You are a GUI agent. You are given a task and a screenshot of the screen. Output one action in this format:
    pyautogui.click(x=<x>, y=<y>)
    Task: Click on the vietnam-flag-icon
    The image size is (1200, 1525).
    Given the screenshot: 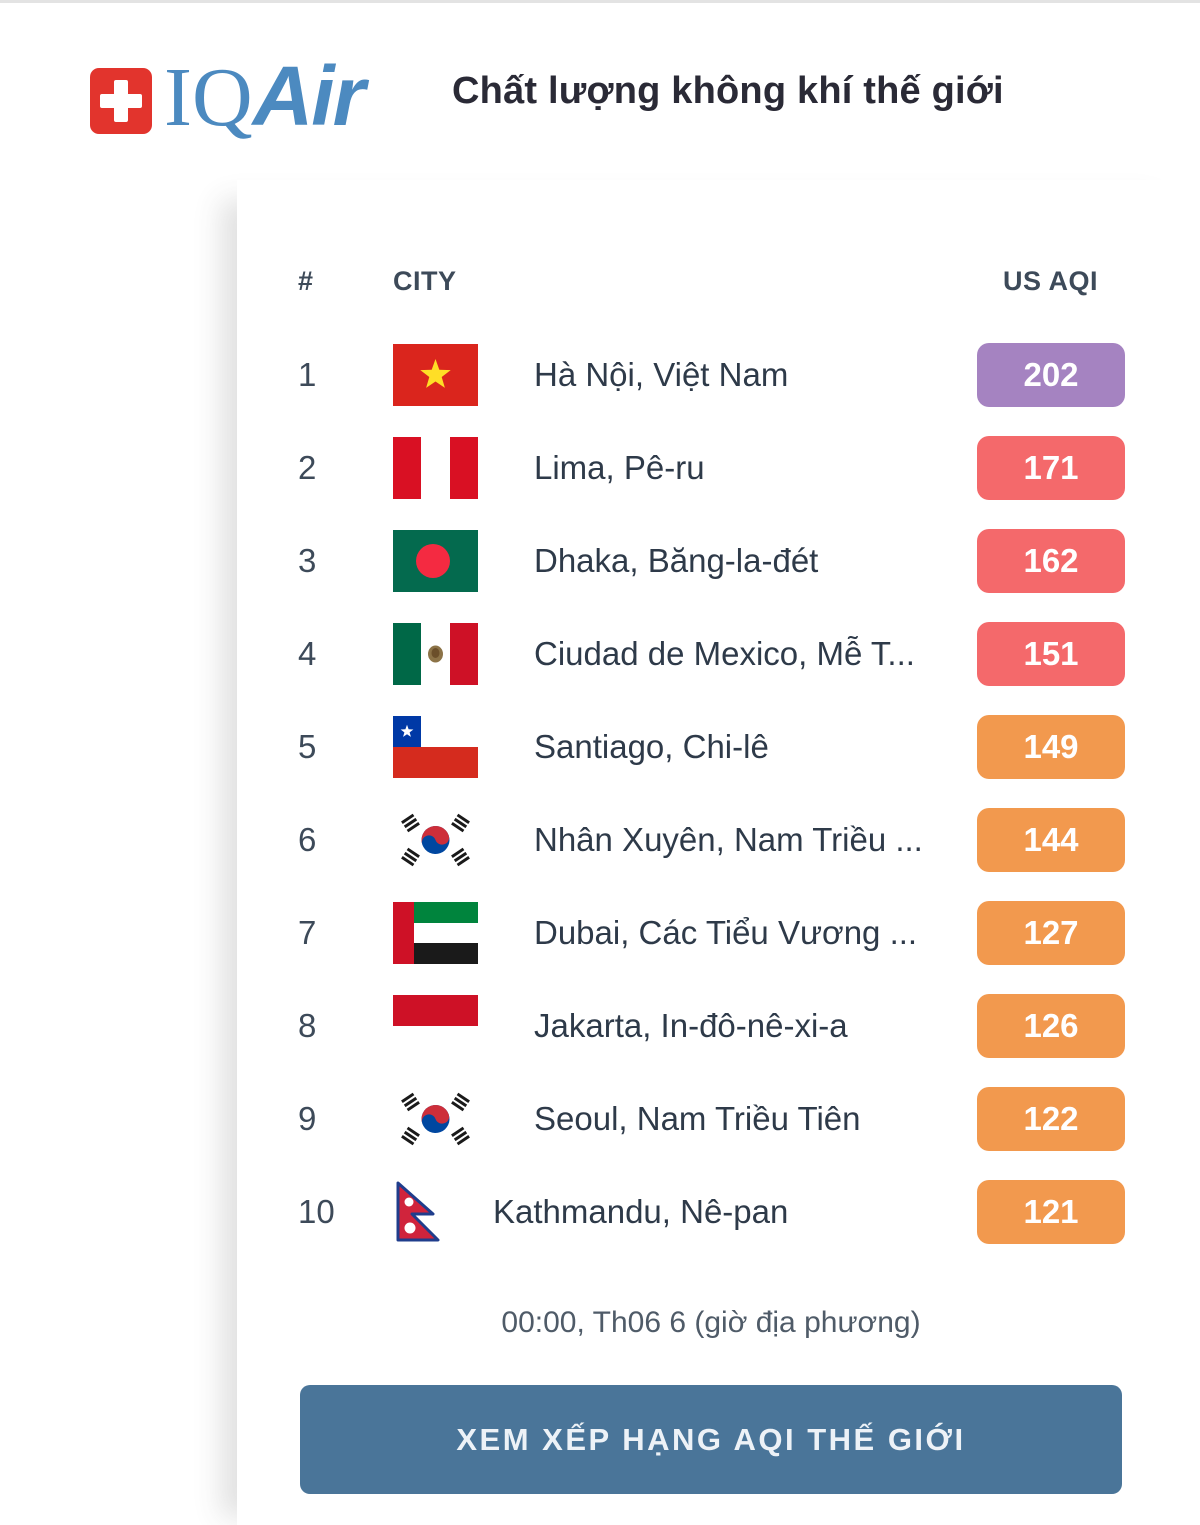 What is the action you would take?
    pyautogui.click(x=435, y=374)
    